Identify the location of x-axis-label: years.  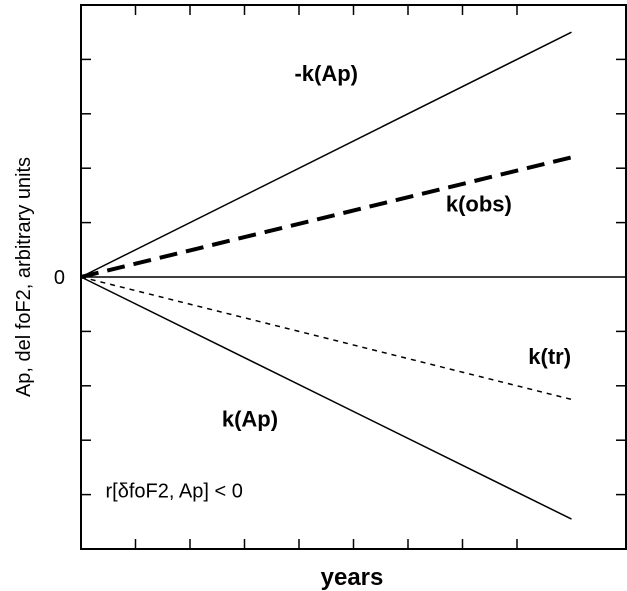
(352, 577).